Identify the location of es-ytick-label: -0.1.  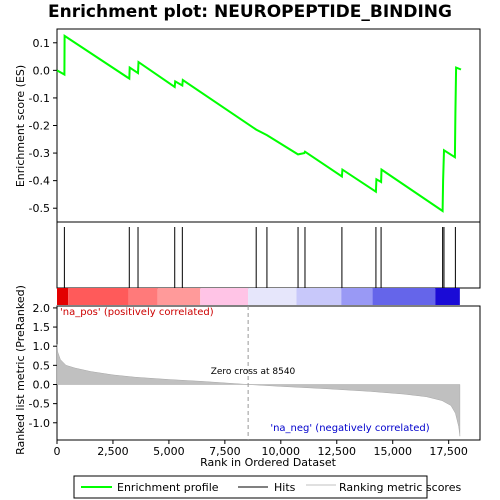
(39, 98).